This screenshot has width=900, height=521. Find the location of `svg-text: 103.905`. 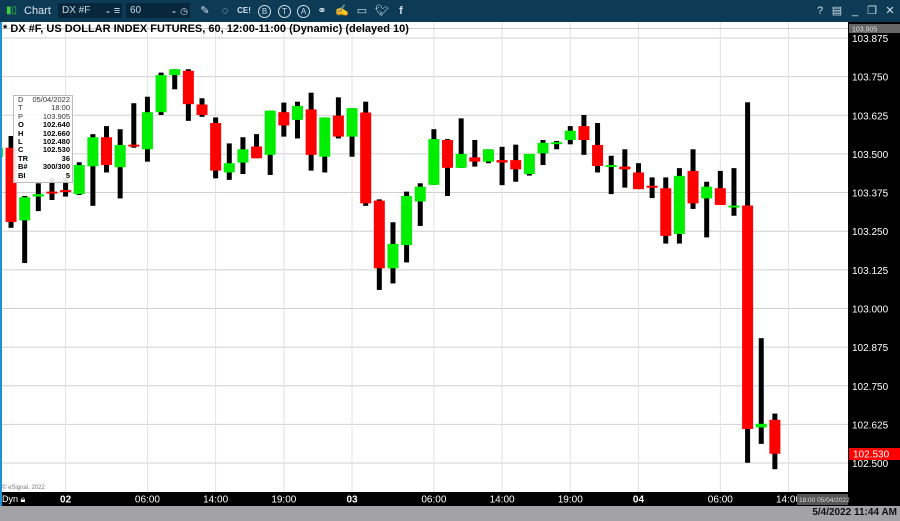

svg-text: 103.905 is located at coordinates (864, 30).